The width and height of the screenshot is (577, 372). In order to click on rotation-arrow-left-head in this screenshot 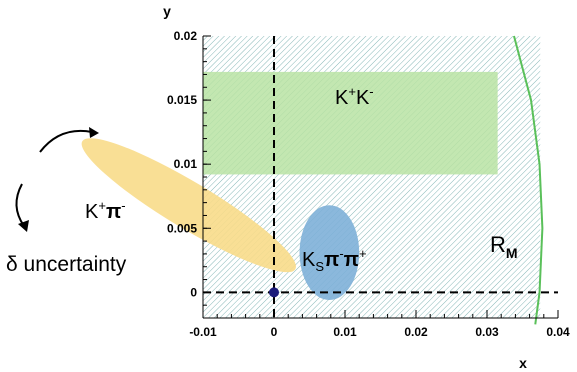, I will do `click(23, 226)`.